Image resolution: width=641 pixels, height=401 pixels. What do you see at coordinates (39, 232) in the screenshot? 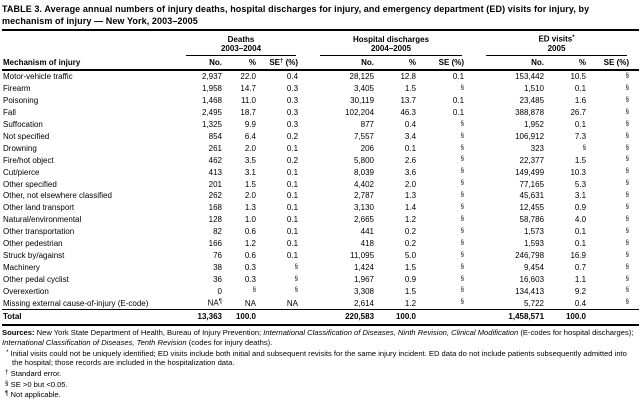
I see `mechanism-cell: Other transportation` at bounding box center [39, 232].